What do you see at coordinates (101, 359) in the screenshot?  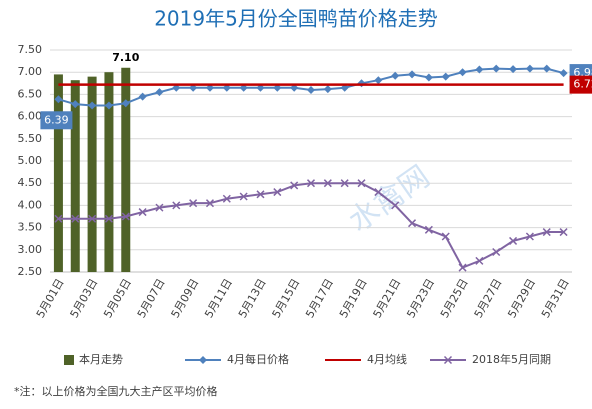 I see `legend-label: 本月走势` at bounding box center [101, 359].